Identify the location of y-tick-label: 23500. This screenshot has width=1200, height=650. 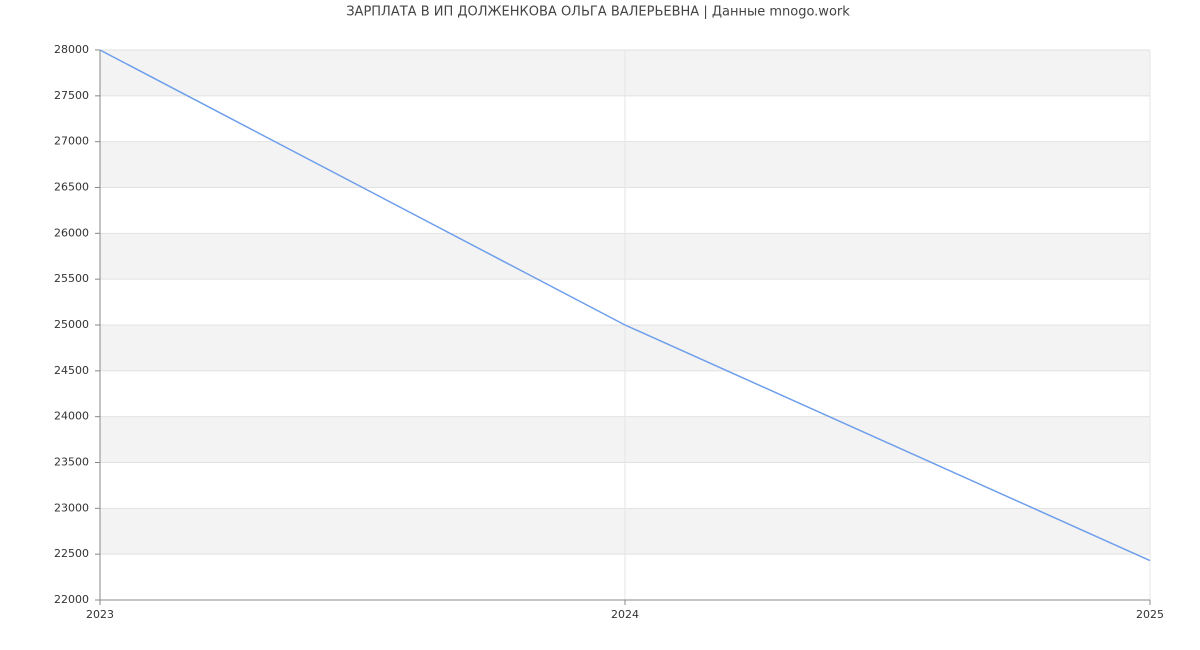
(71, 462).